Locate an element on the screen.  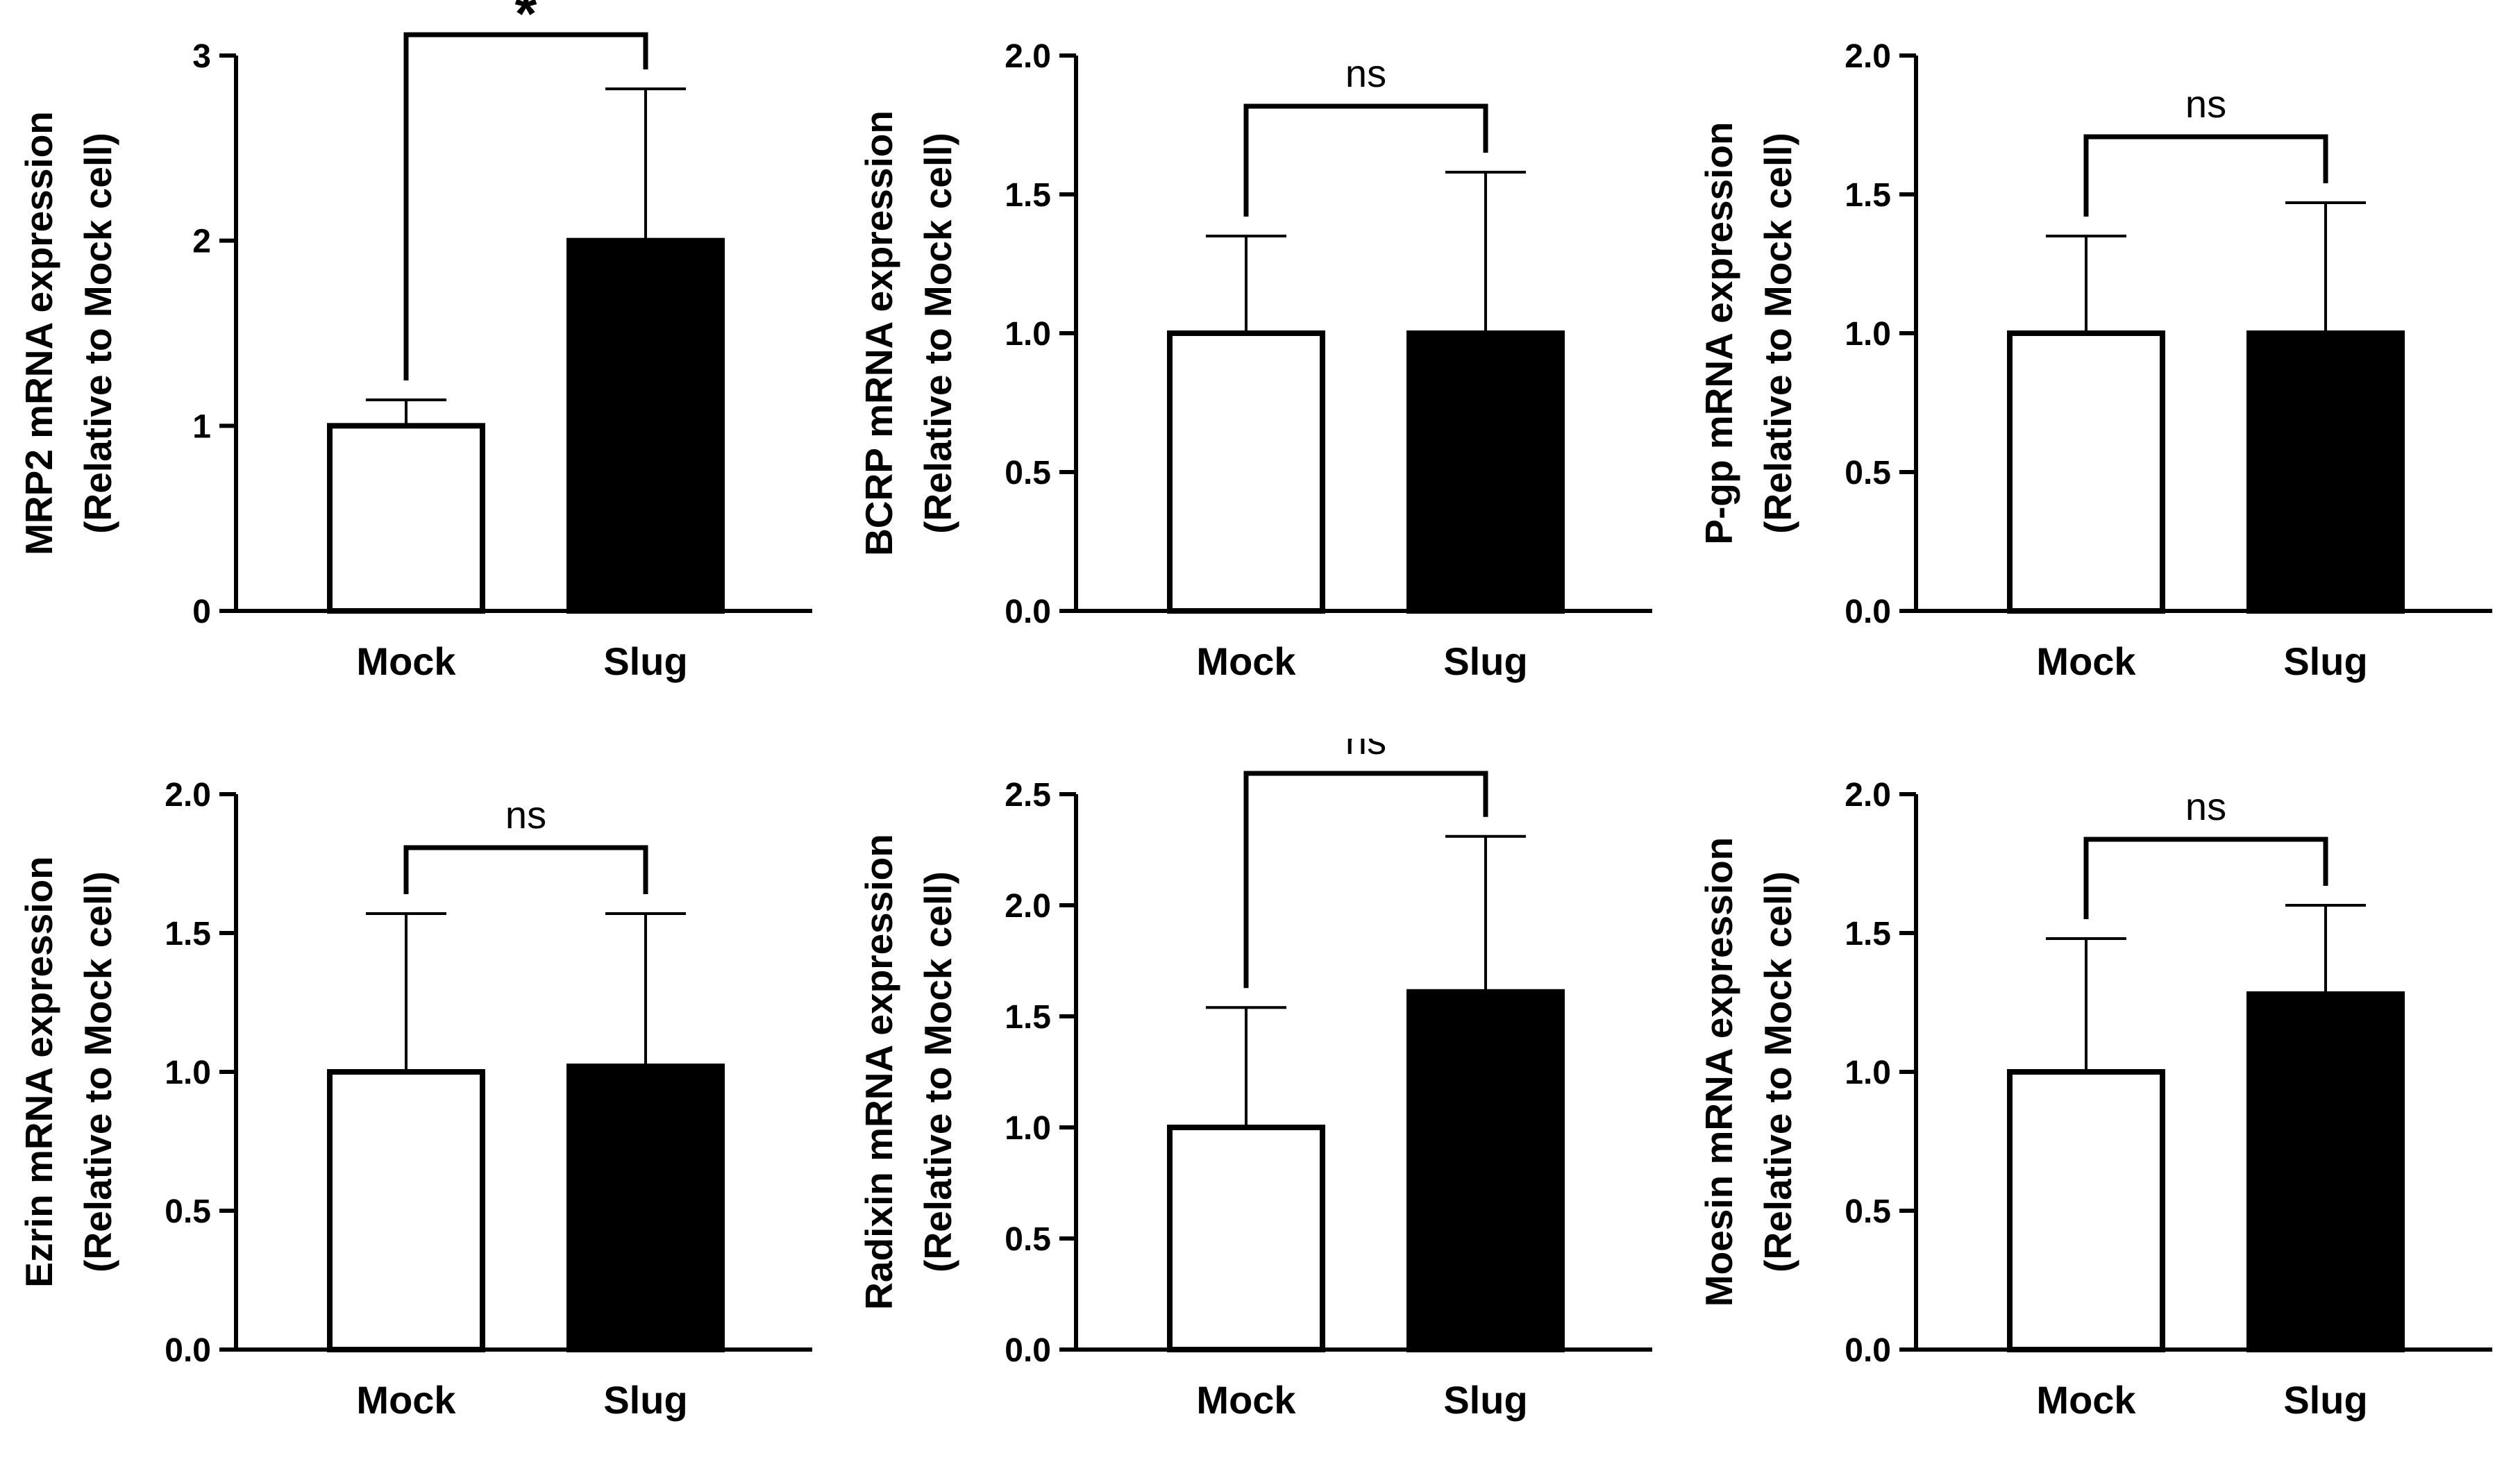
y-axis-label-line1: Moesin mRNA expression is located at coordinates (1719, 1072).